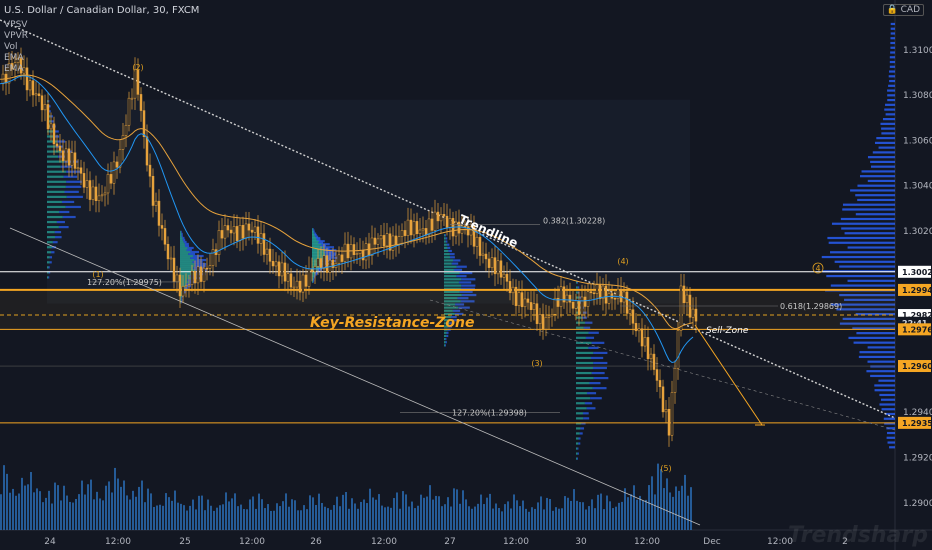  I want to click on indicator-vpvr: VPVR, so click(16, 36).